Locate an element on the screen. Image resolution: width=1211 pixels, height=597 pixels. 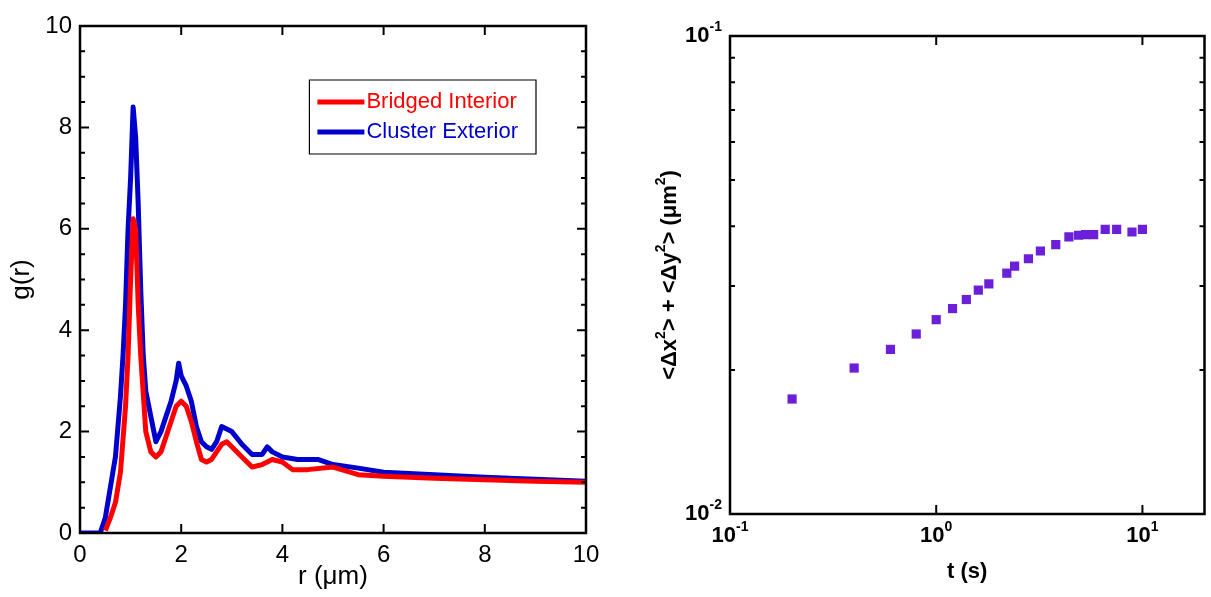
y-tick-label: 10 is located at coordinates (59, 24).